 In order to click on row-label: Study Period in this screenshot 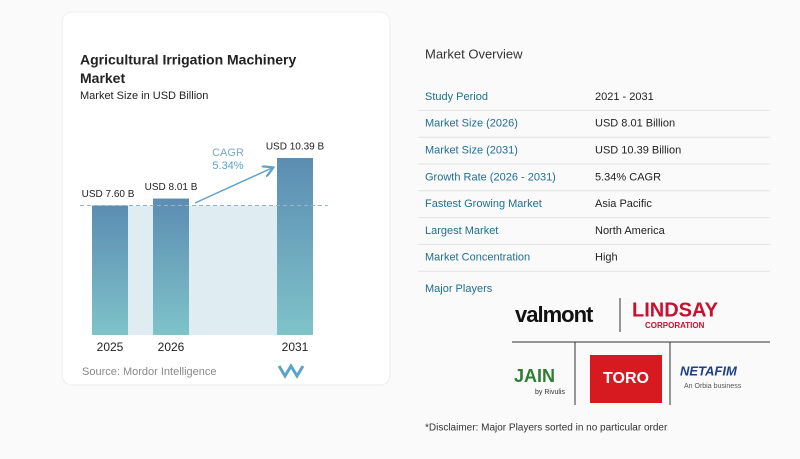, I will do `click(456, 97)`.